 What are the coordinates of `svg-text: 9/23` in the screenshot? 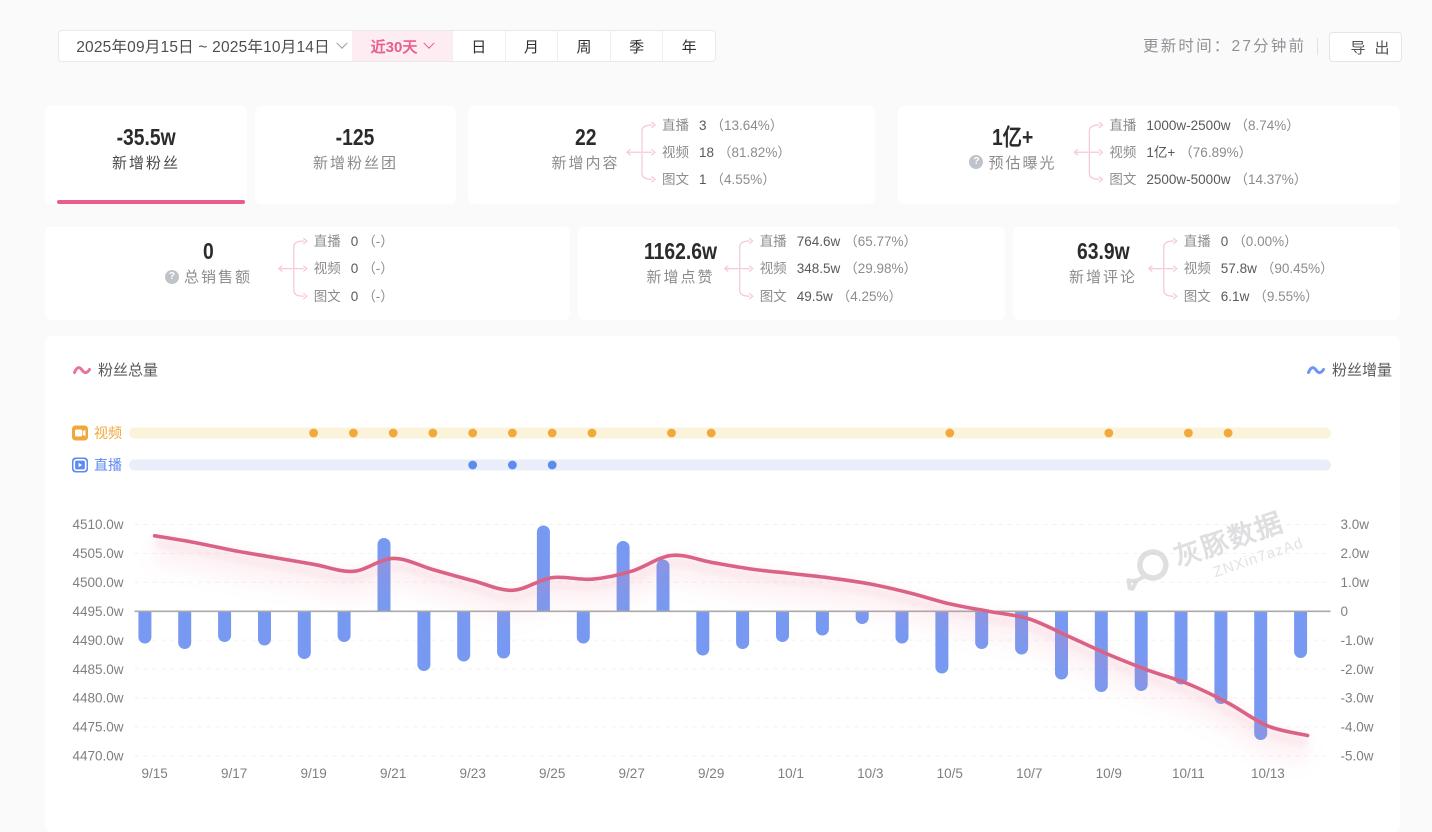 It's located at (473, 773).